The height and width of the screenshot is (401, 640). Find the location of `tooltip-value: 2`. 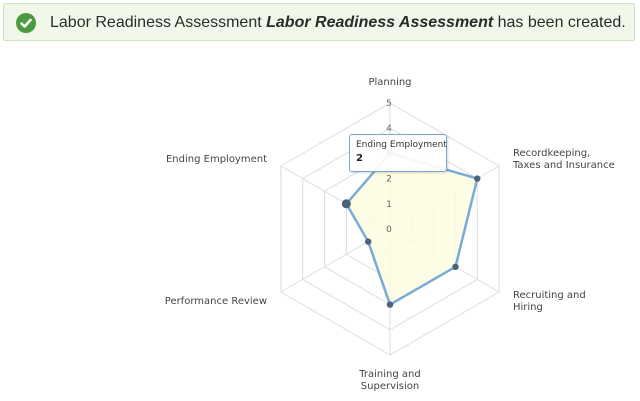

tooltip-value: 2 is located at coordinates (359, 158).